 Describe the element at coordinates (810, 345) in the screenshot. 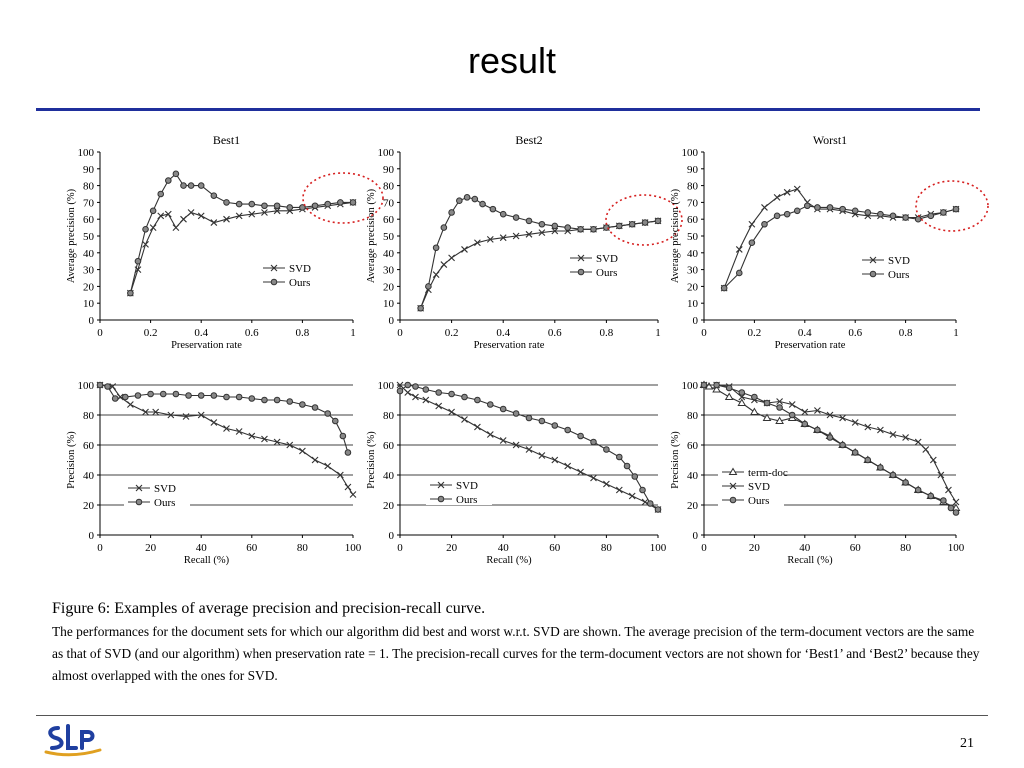

I see `x-axis-label: Preservation rate` at that location.